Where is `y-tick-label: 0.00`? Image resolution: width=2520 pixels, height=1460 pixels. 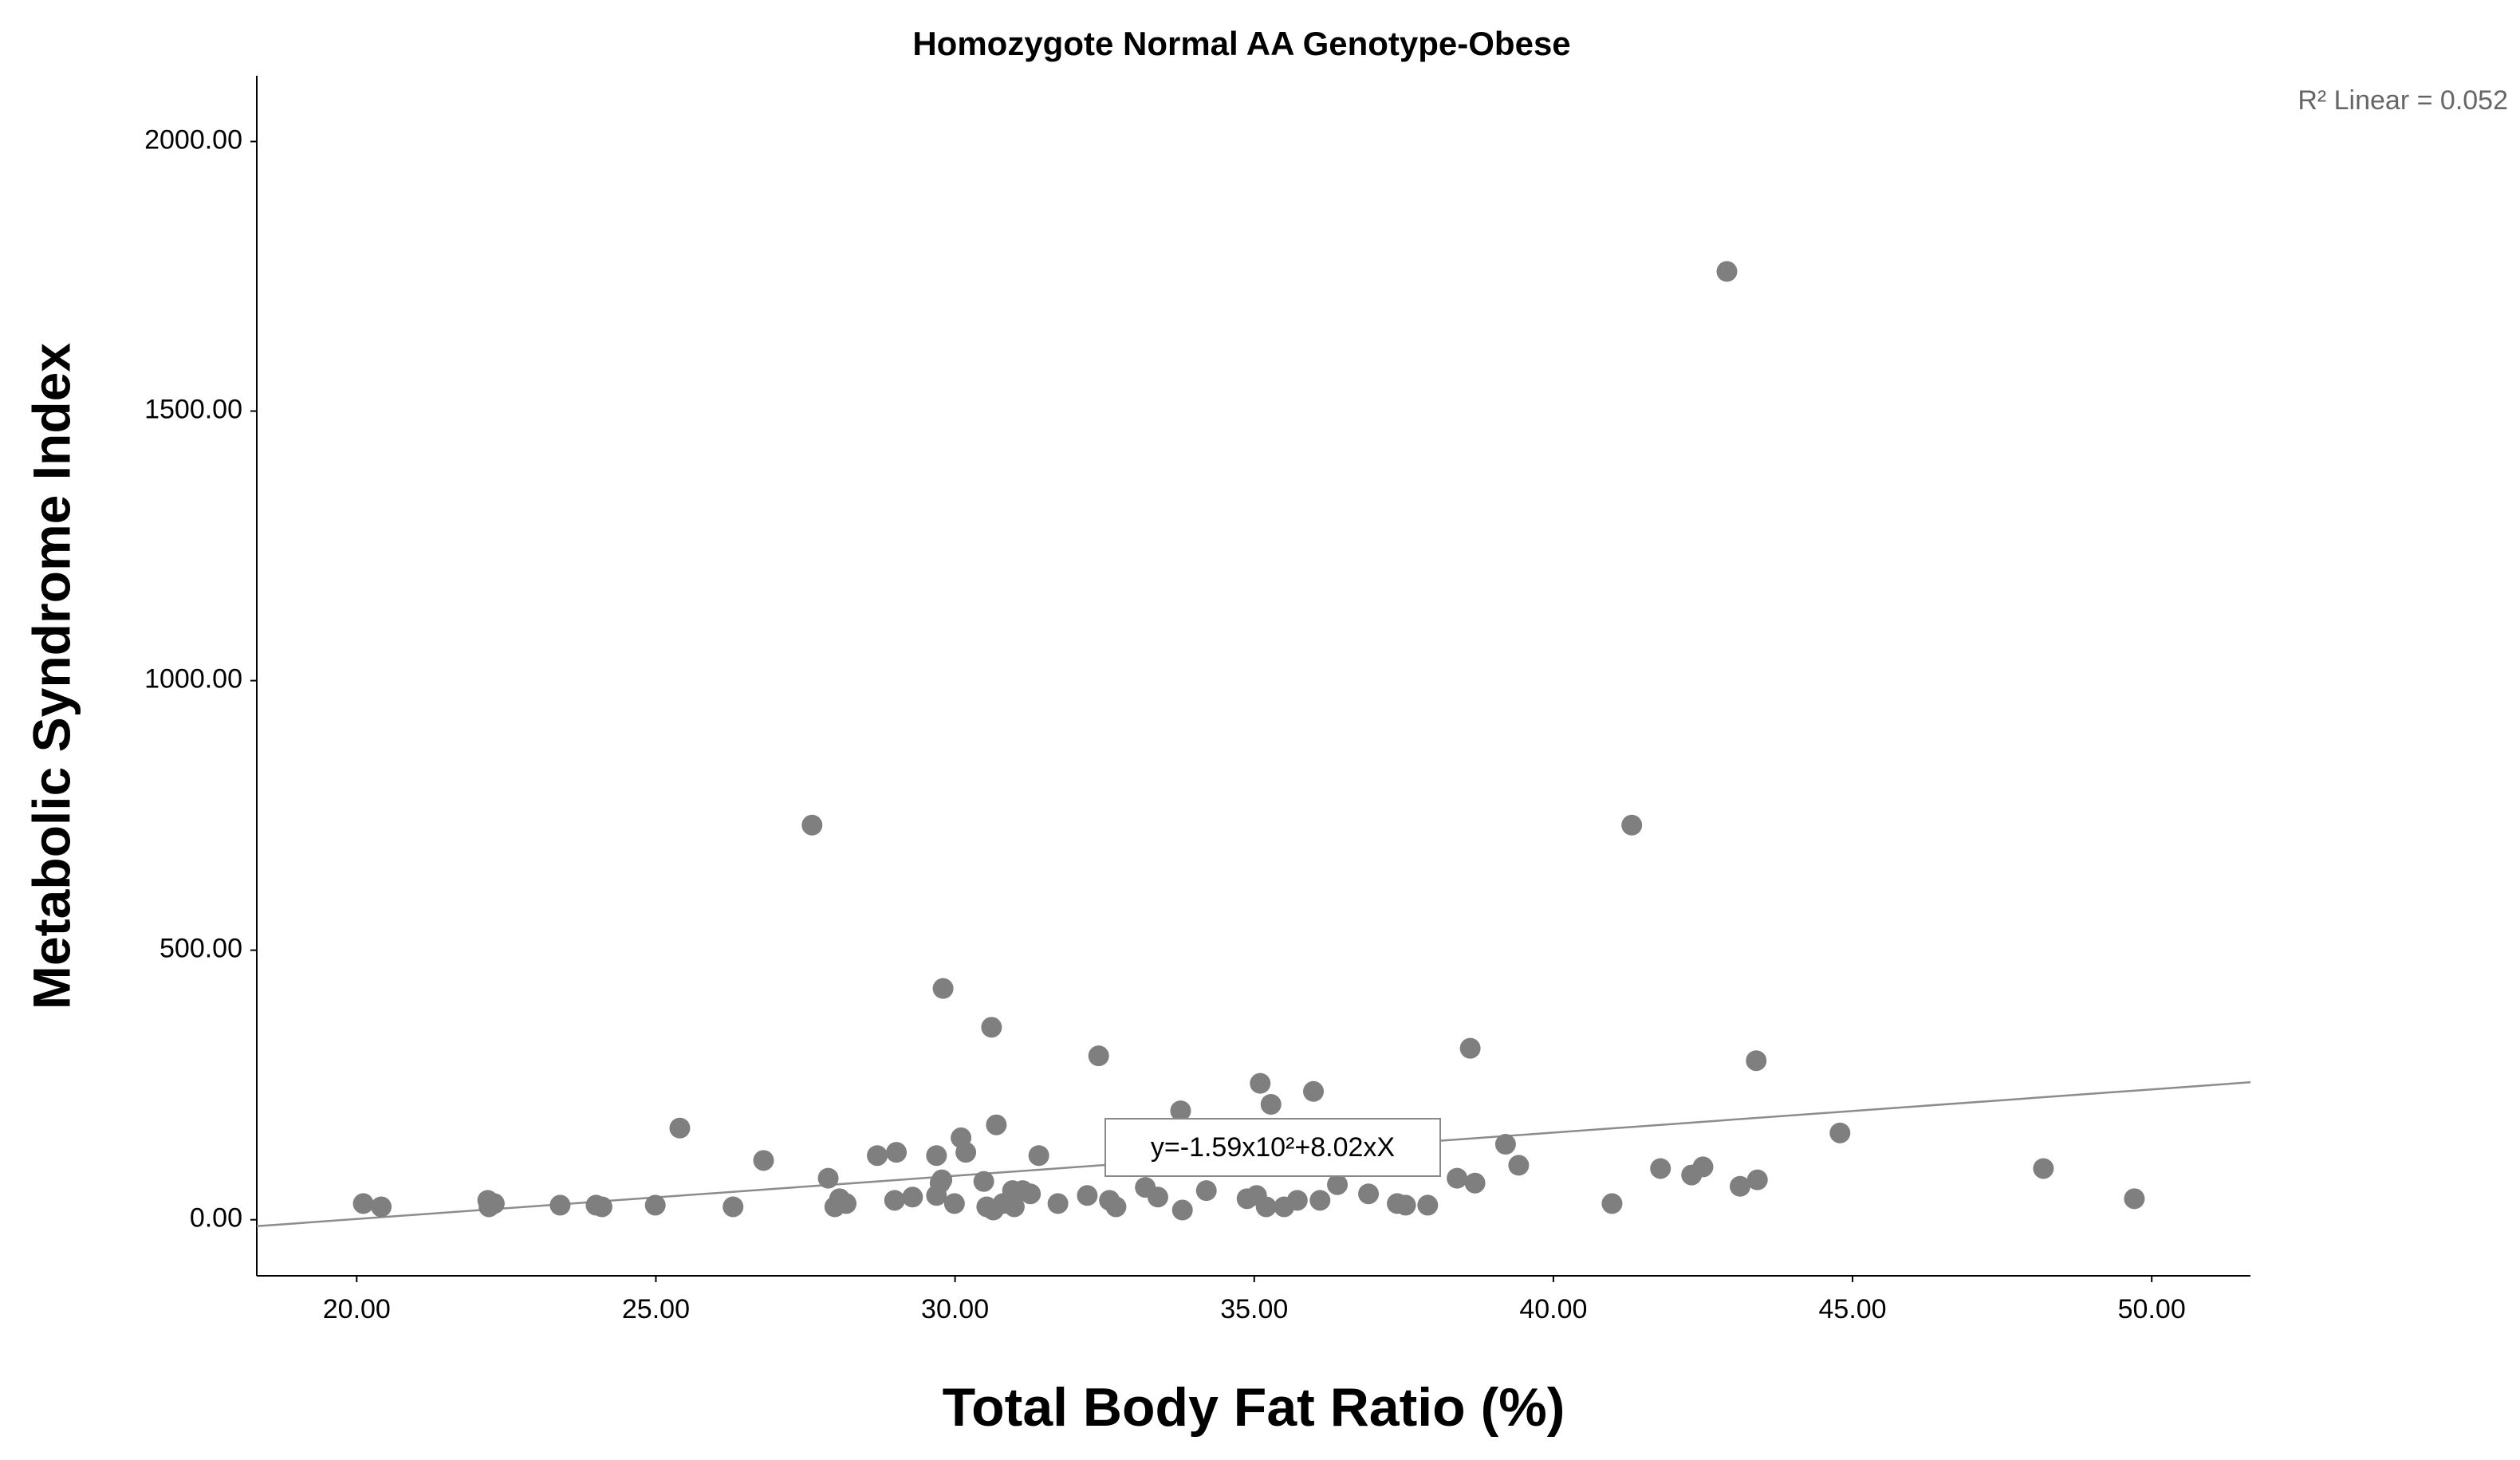
y-tick-label: 0.00 is located at coordinates (216, 1218).